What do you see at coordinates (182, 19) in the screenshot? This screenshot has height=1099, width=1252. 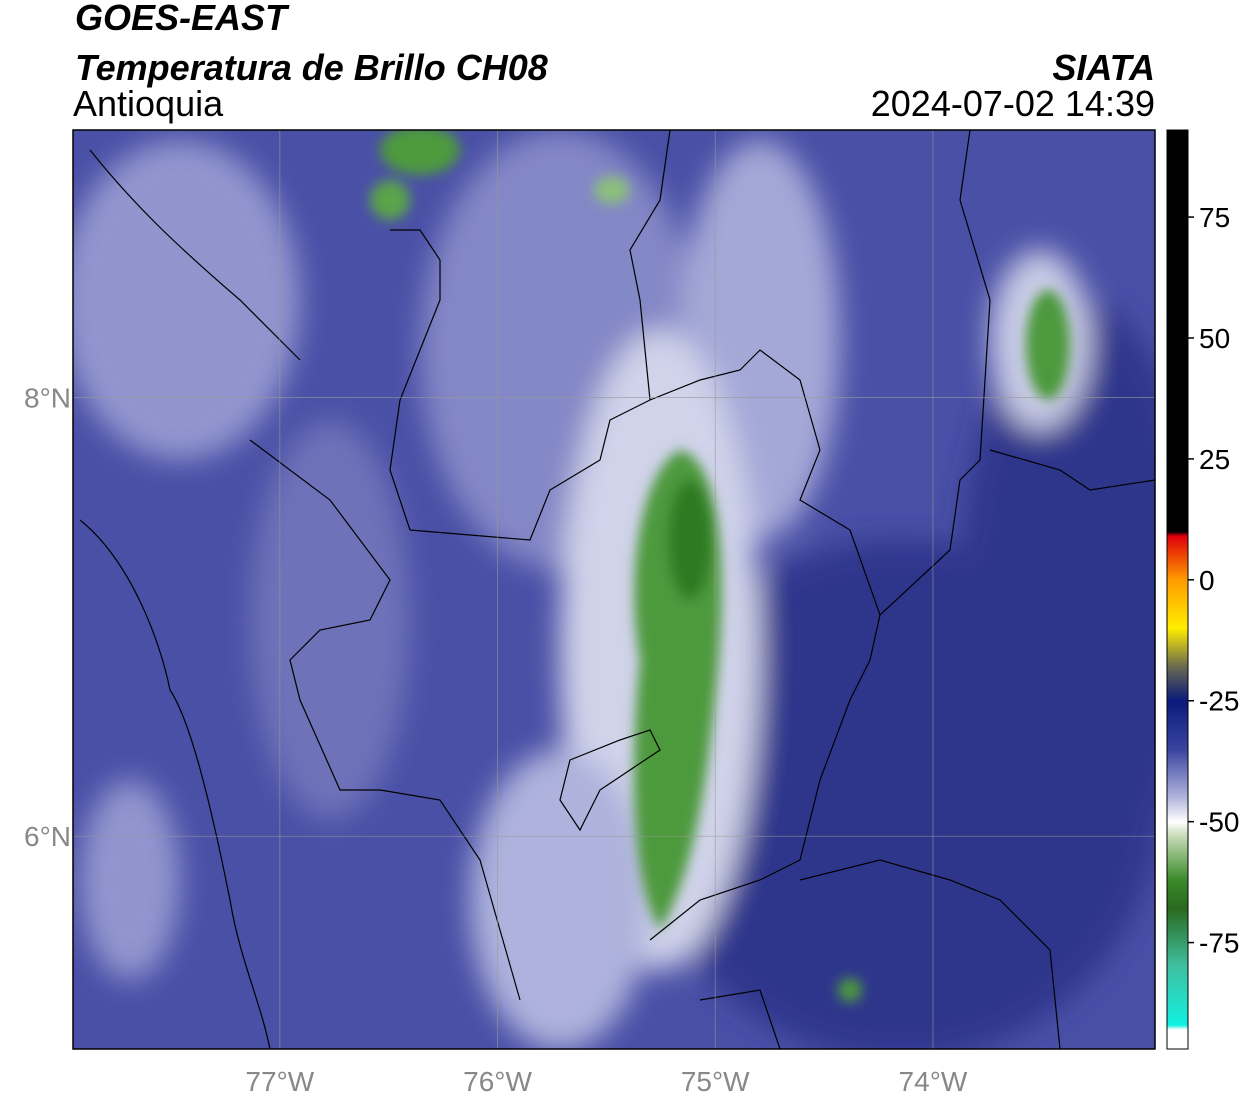 I see `satellite: GOES-EAST` at bounding box center [182, 19].